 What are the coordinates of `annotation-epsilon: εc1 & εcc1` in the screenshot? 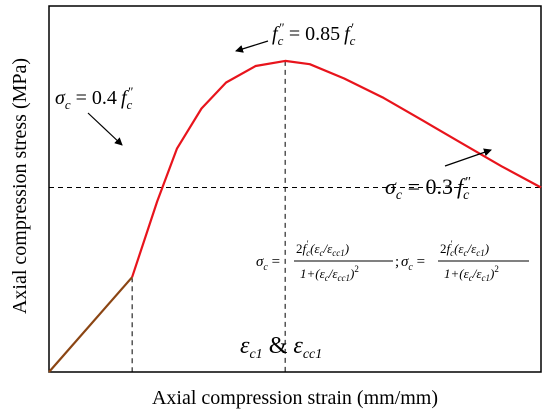 It's located at (281, 347).